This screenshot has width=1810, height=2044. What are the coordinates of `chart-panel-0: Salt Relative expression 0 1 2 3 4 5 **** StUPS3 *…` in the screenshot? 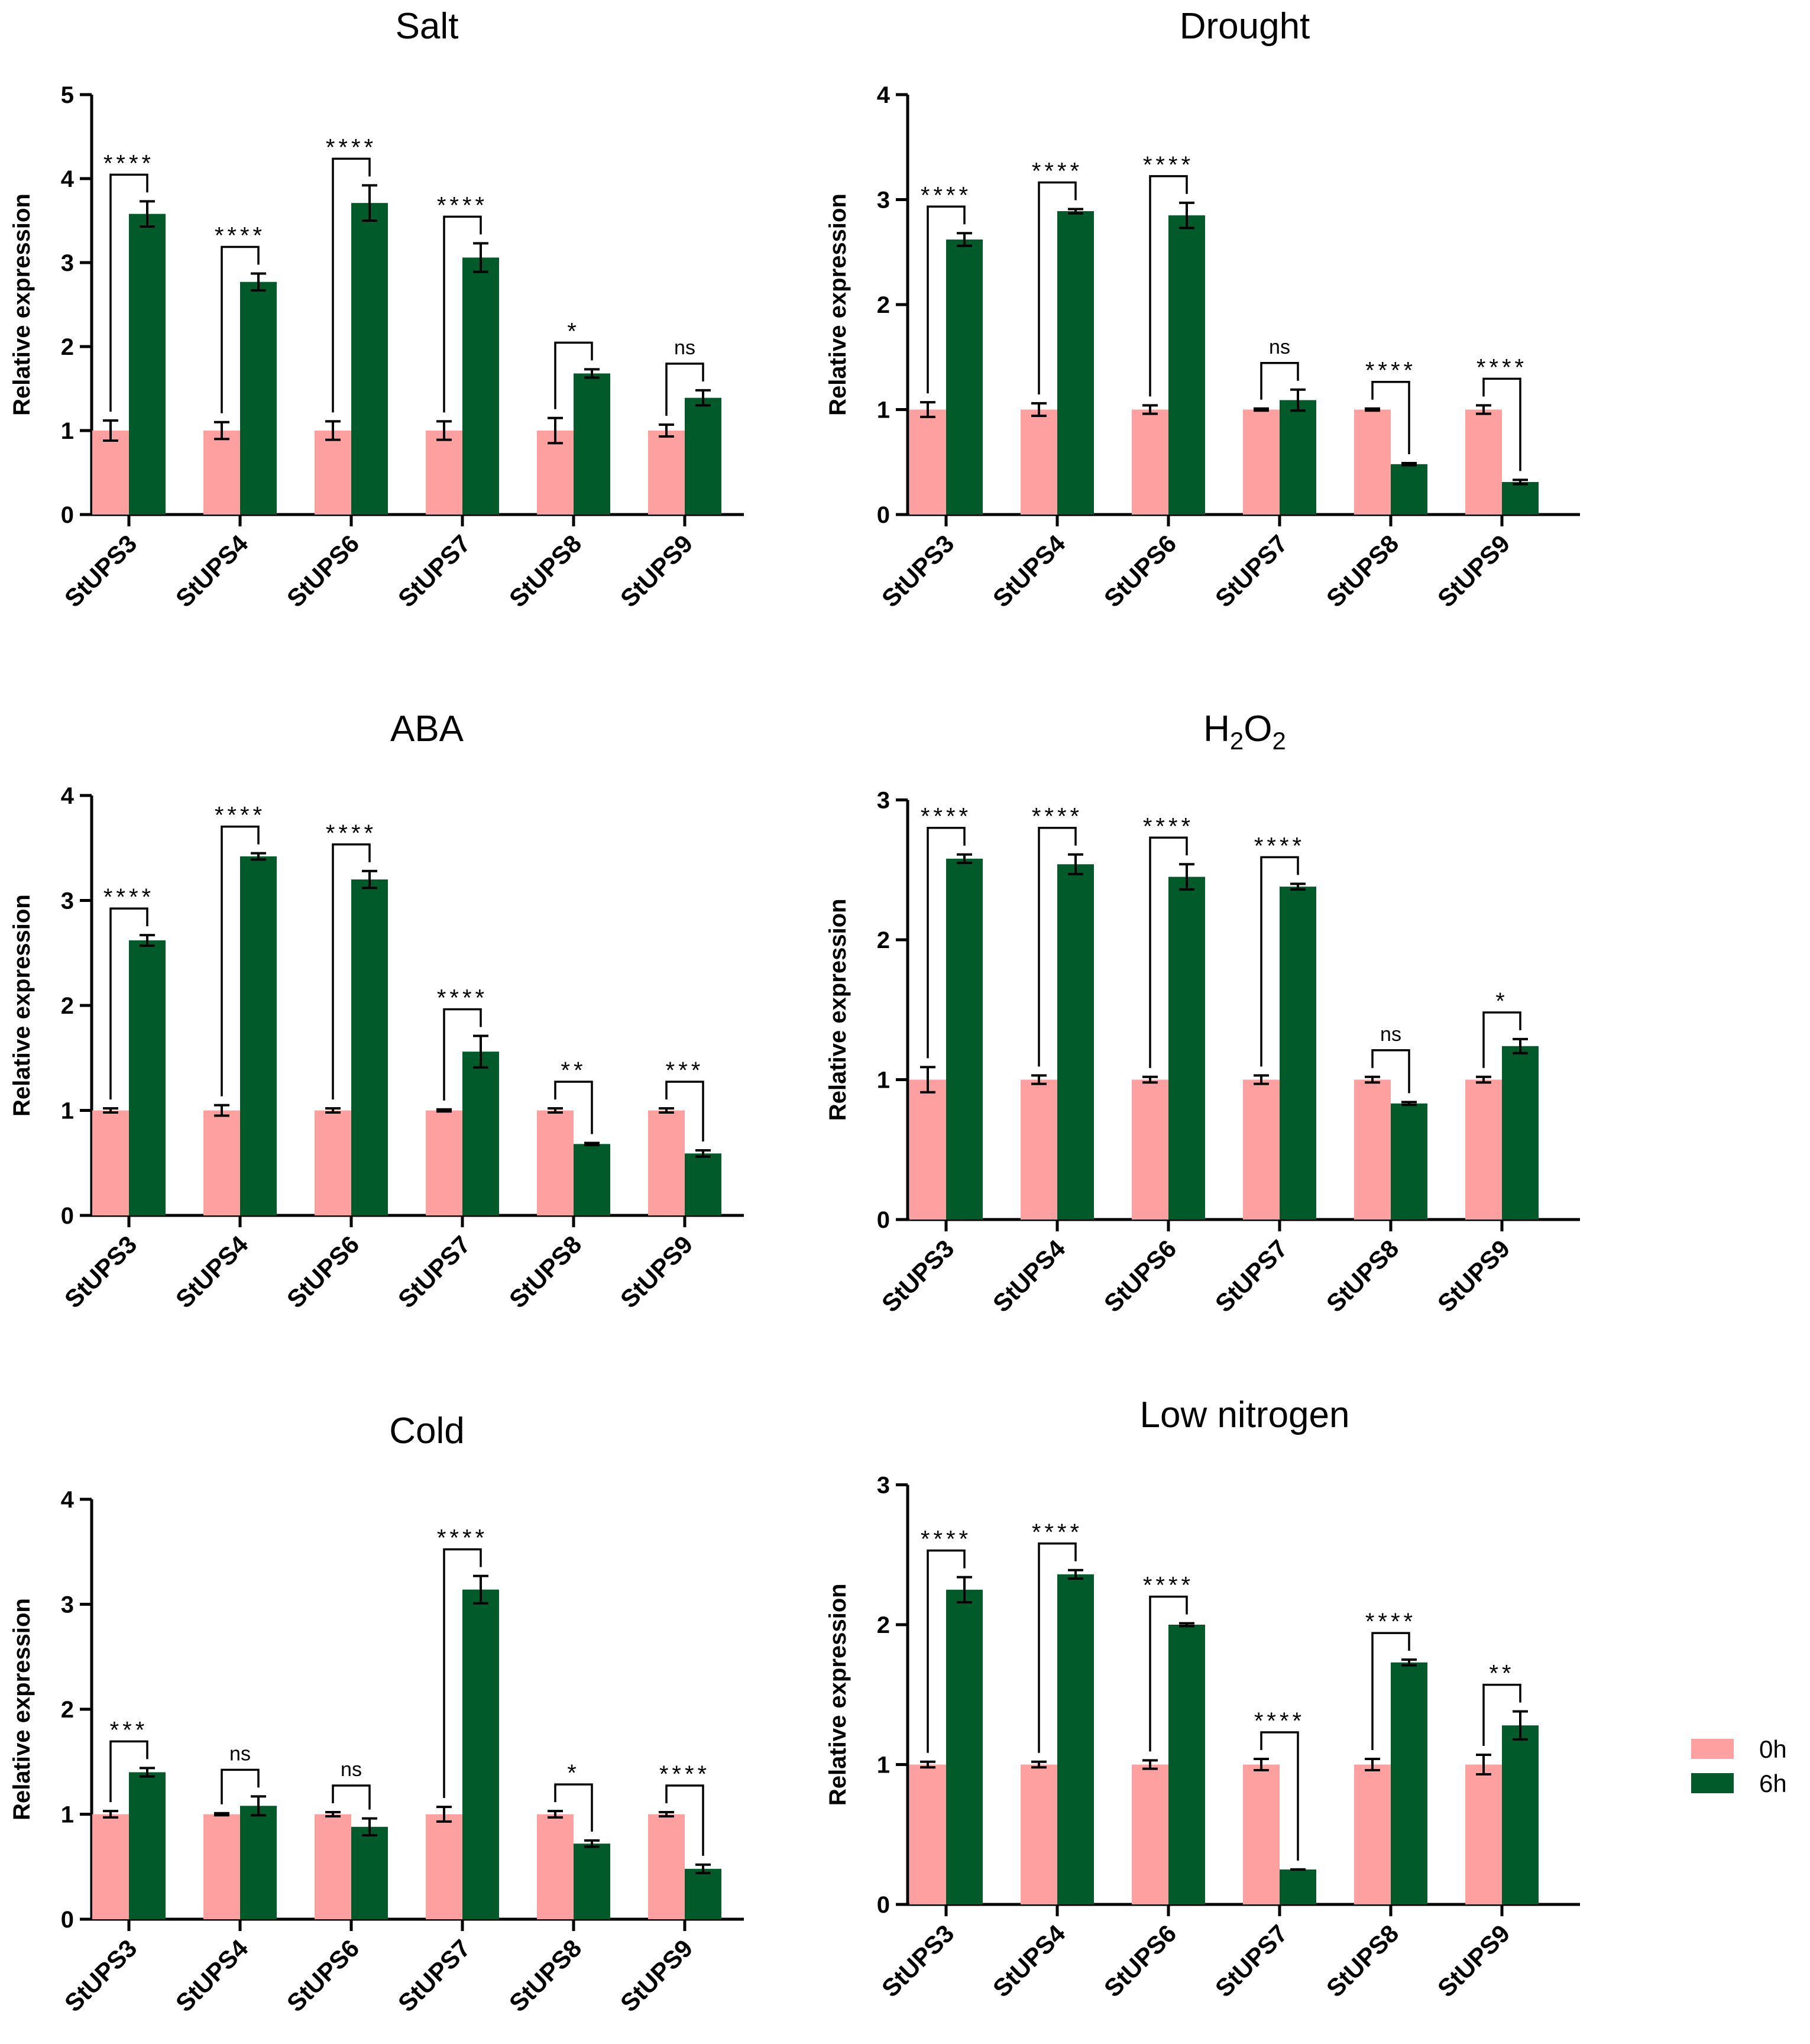 It's located at (376, 310).